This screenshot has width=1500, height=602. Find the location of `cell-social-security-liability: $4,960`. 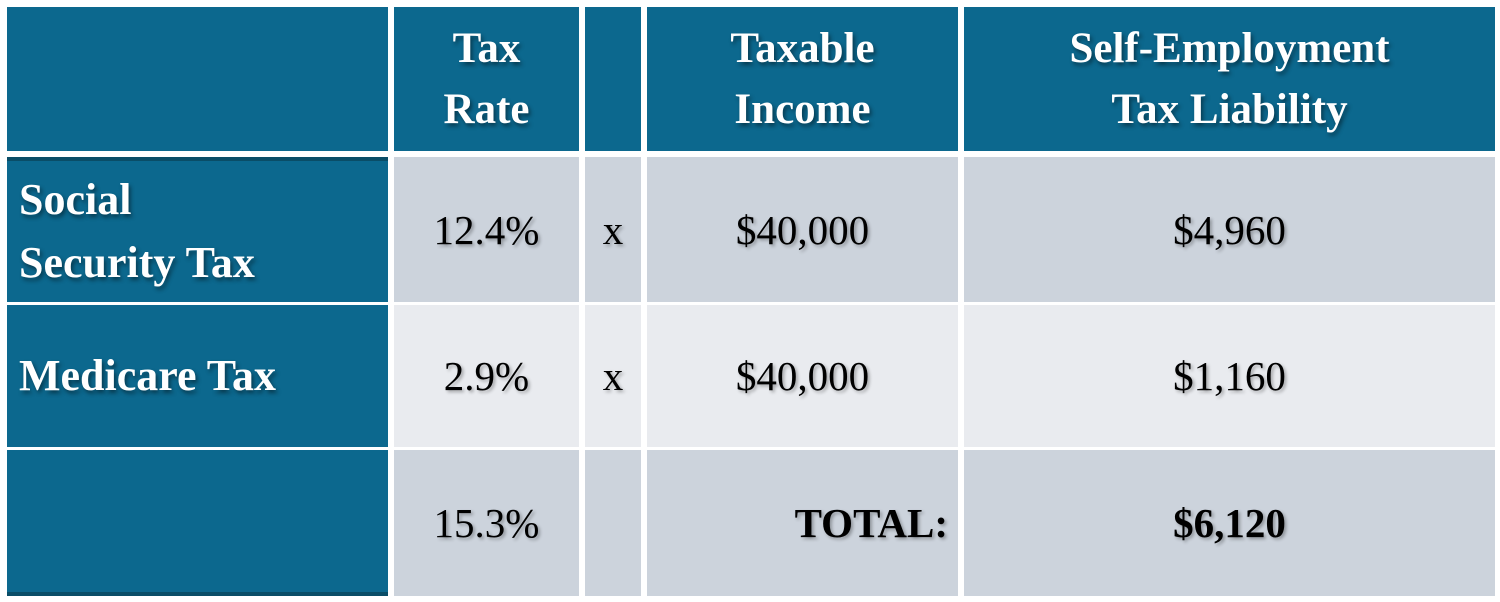

cell-social-security-liability: $4,960 is located at coordinates (1229, 231).